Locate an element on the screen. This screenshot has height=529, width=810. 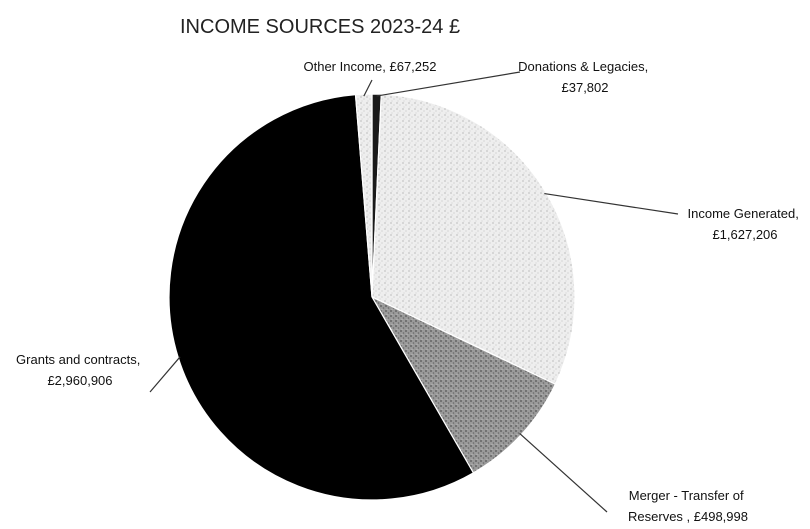
slice-income-generated is located at coordinates (473, 239).